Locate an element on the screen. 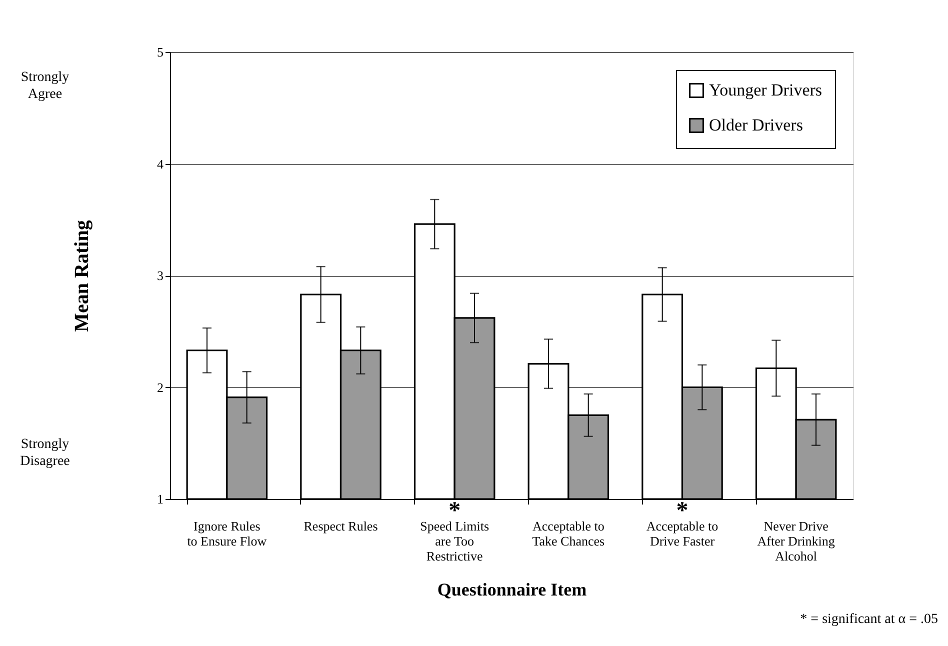 This screenshot has width=948, height=646. text: Strongly Disagree is located at coordinates (45, 453).